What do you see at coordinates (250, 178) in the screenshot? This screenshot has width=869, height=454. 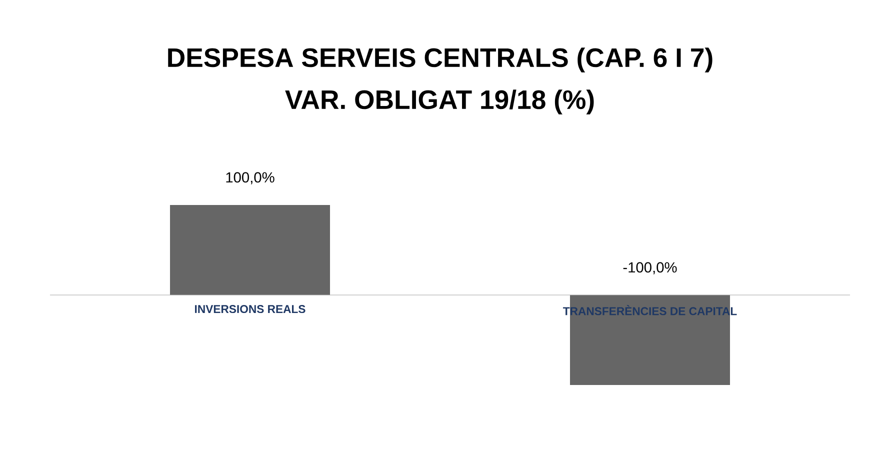 I see `data-label: 100,0%` at bounding box center [250, 178].